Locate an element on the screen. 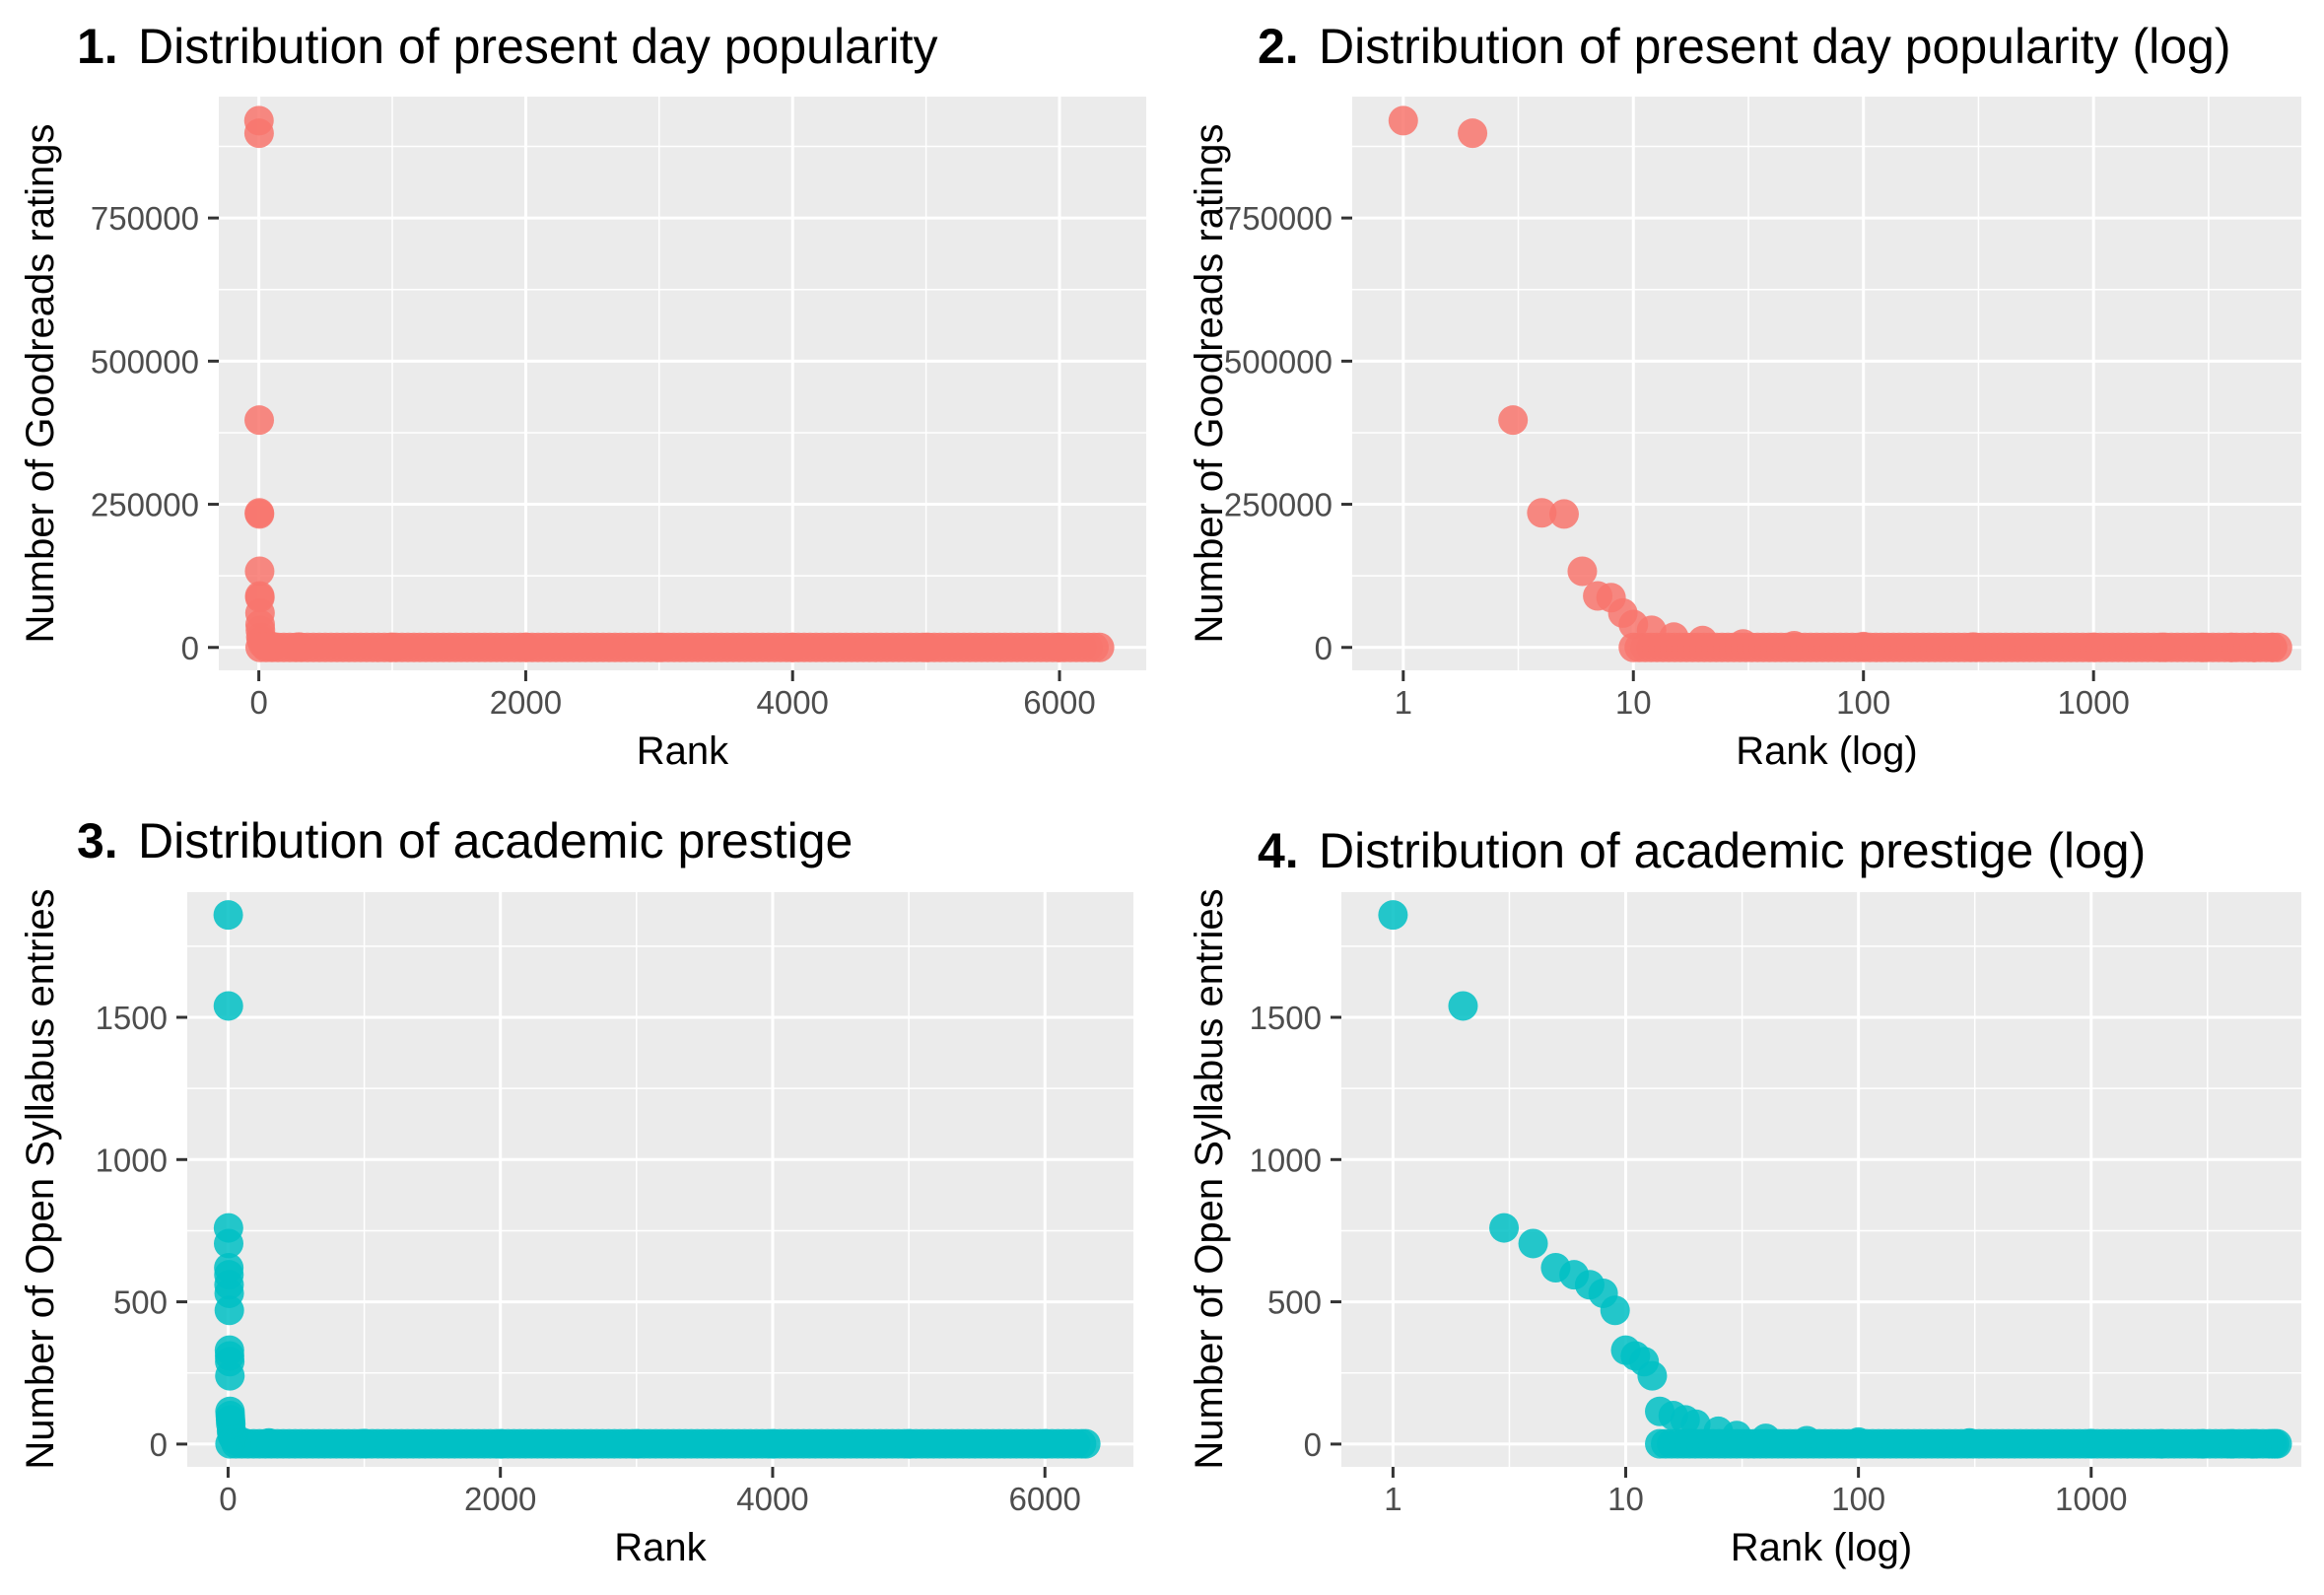  chart-title: Distribution of academic prestige (log) is located at coordinates (1732, 850).